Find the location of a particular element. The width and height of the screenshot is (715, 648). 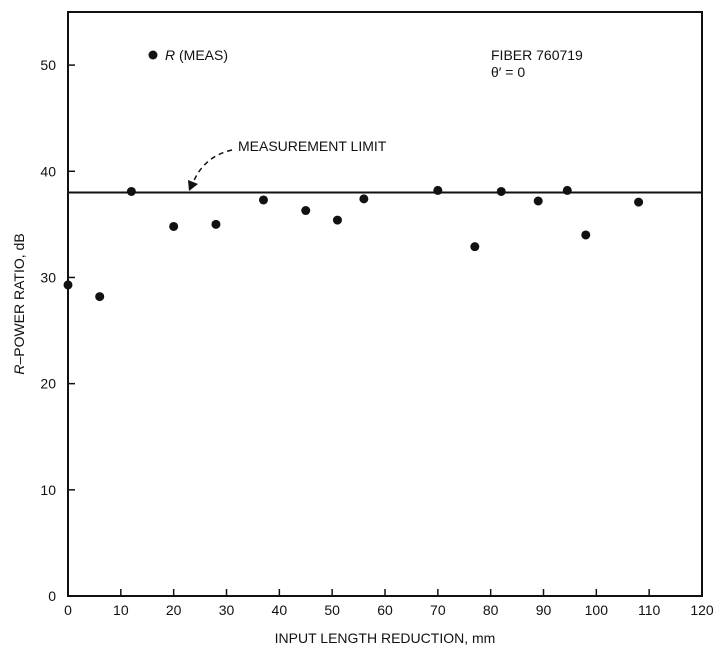

y-axis-title-italic: R is located at coordinates (19, 370).